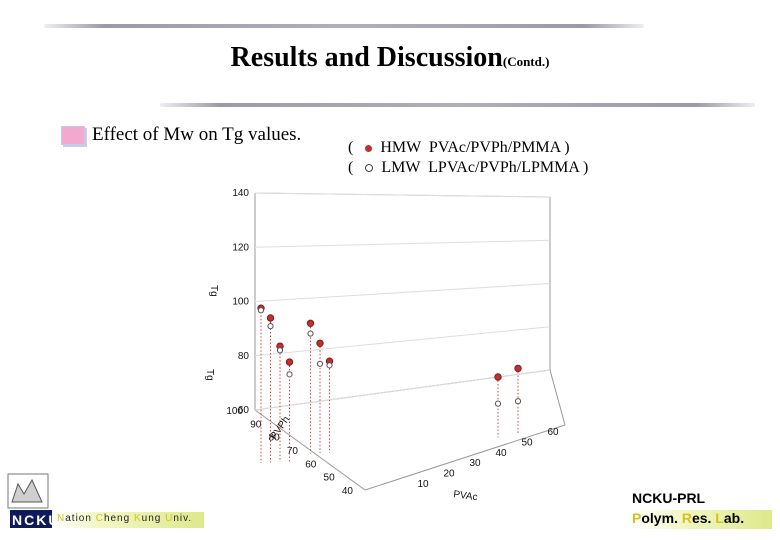 Image resolution: width=780 pixels, height=540 pixels. I want to click on ncku-logo-icon, so click(29, 500).